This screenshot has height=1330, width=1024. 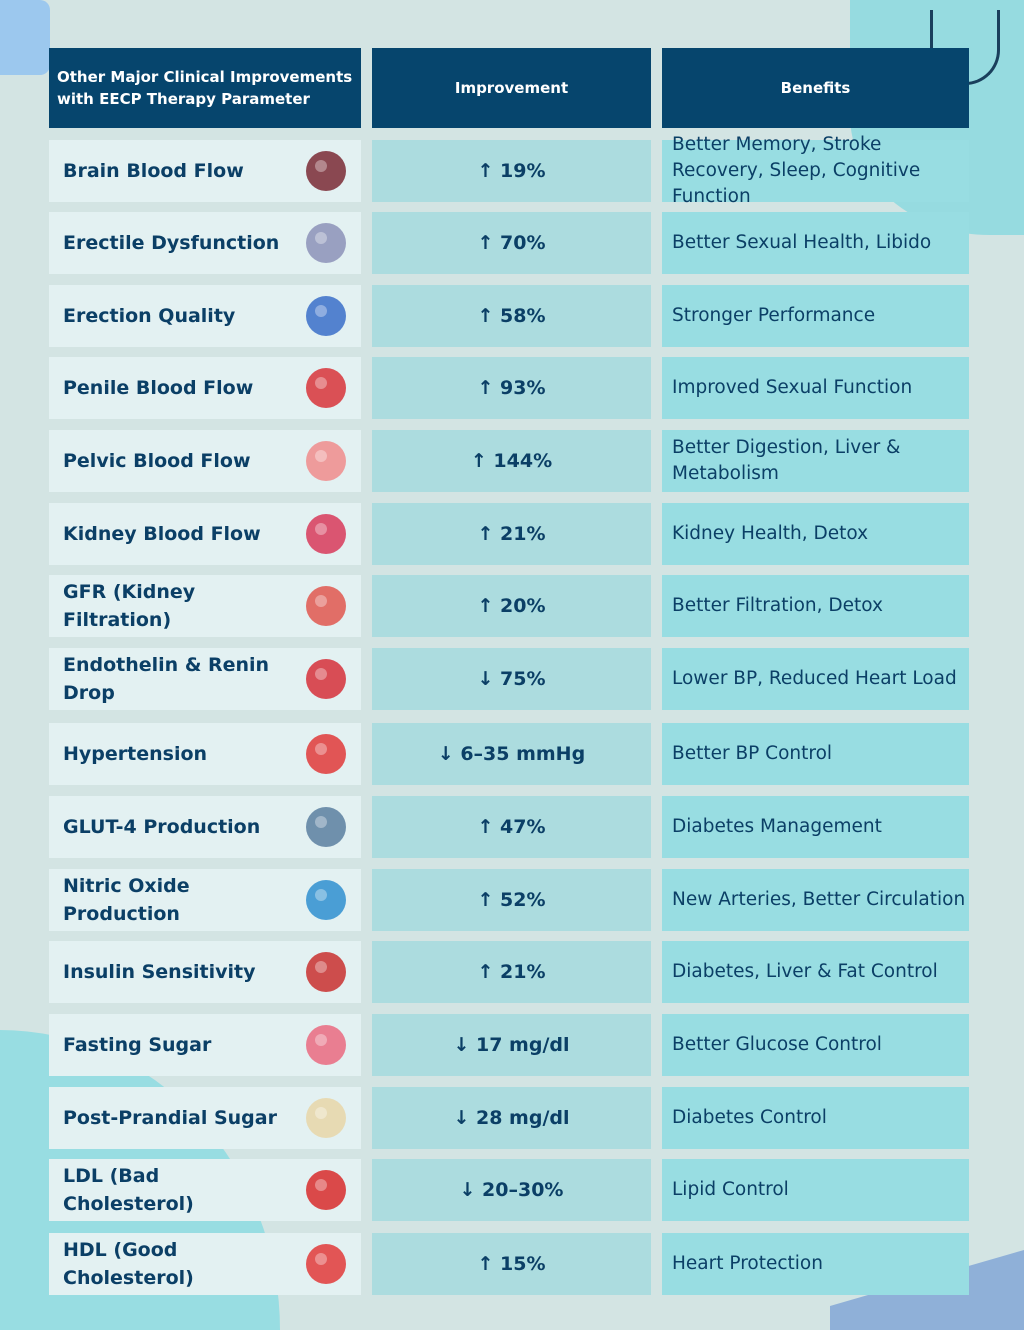 What do you see at coordinates (205, 1264) in the screenshot?
I see `parameter-cell: HDL (Good Cholesterol)` at bounding box center [205, 1264].